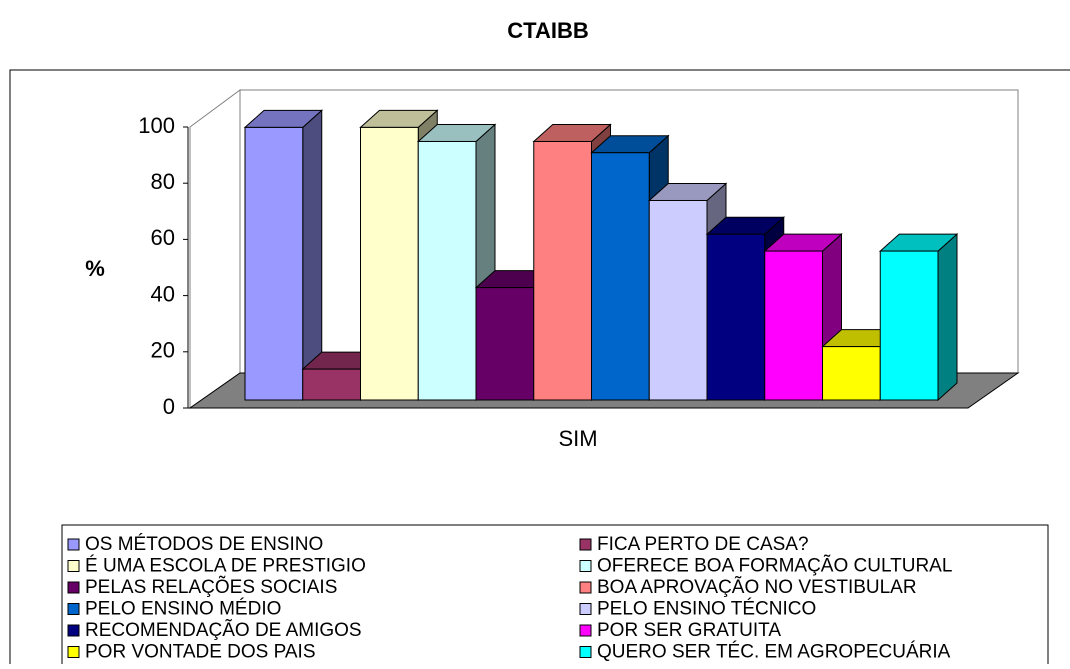  What do you see at coordinates (156, 125) in the screenshot?
I see `y-tick-label: 100` at bounding box center [156, 125].